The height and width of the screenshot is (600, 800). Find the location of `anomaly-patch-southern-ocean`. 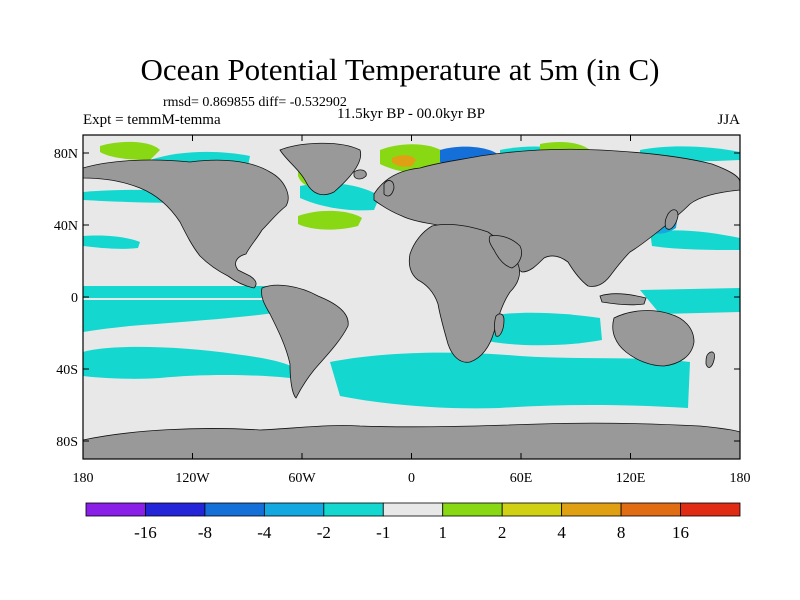

anomaly-patch-southern-ocean is located at coordinates (191, 362).